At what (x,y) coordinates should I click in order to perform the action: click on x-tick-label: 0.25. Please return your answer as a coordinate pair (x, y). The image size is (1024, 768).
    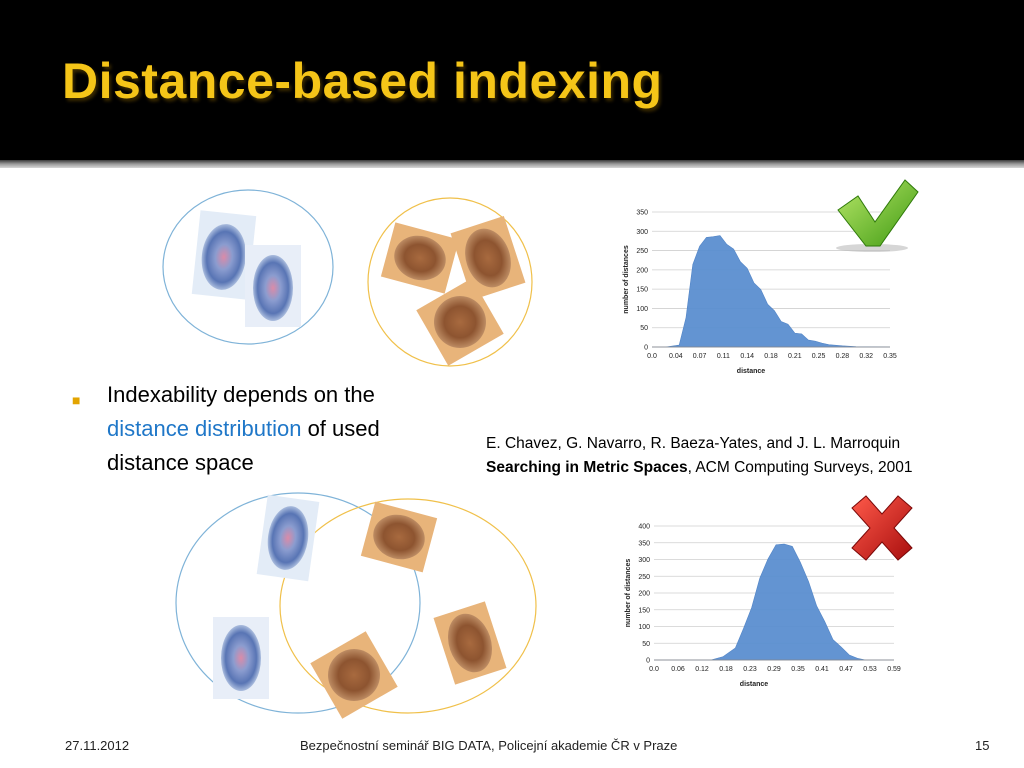
    Looking at the image, I should click on (819, 356).